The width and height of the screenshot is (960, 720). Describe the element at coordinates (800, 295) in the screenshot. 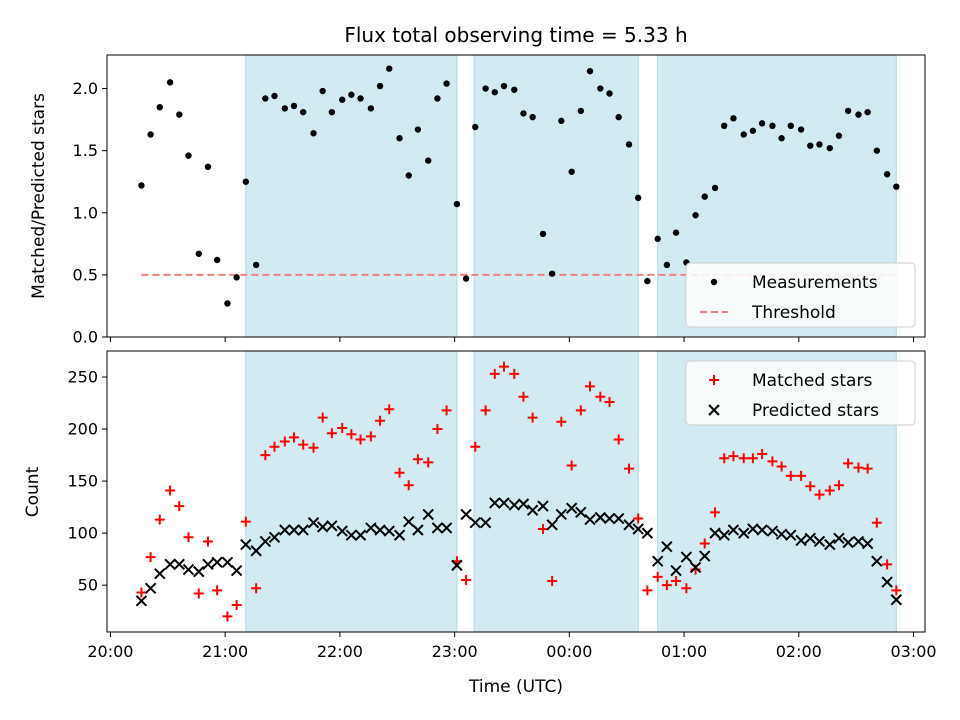

I see `legend: Measurements Threshold` at that location.